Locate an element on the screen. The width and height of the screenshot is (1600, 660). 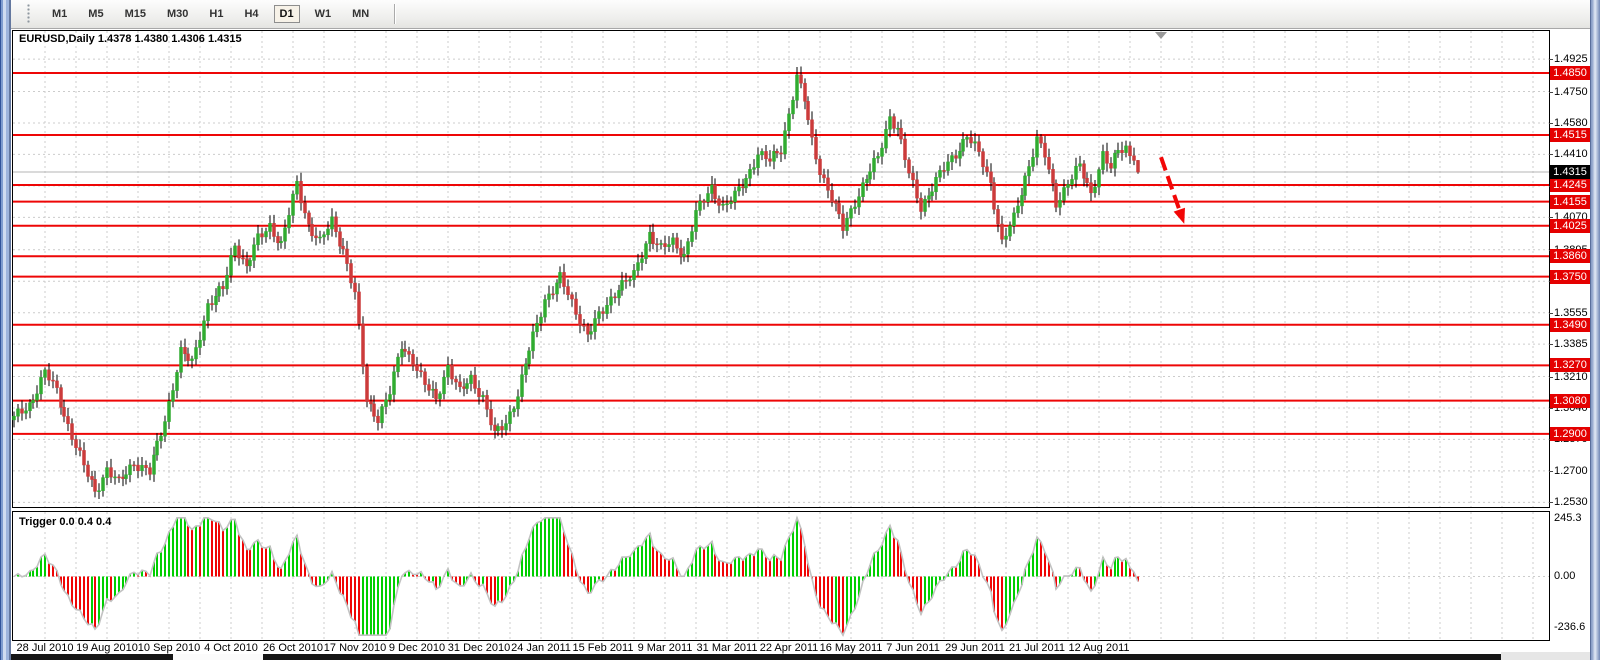
quote-ohlc-label: 1.4378 1.4380 1.4306 1.4315 is located at coordinates (169, 39).